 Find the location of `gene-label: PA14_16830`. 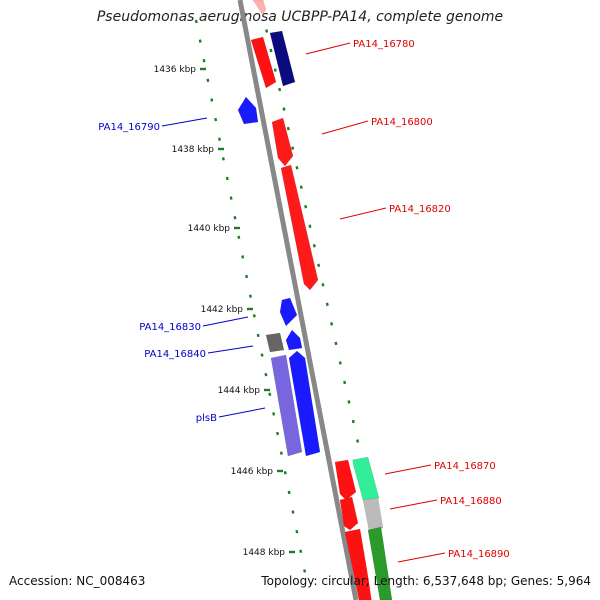

gene-label: PA14_16830 is located at coordinates (170, 327).